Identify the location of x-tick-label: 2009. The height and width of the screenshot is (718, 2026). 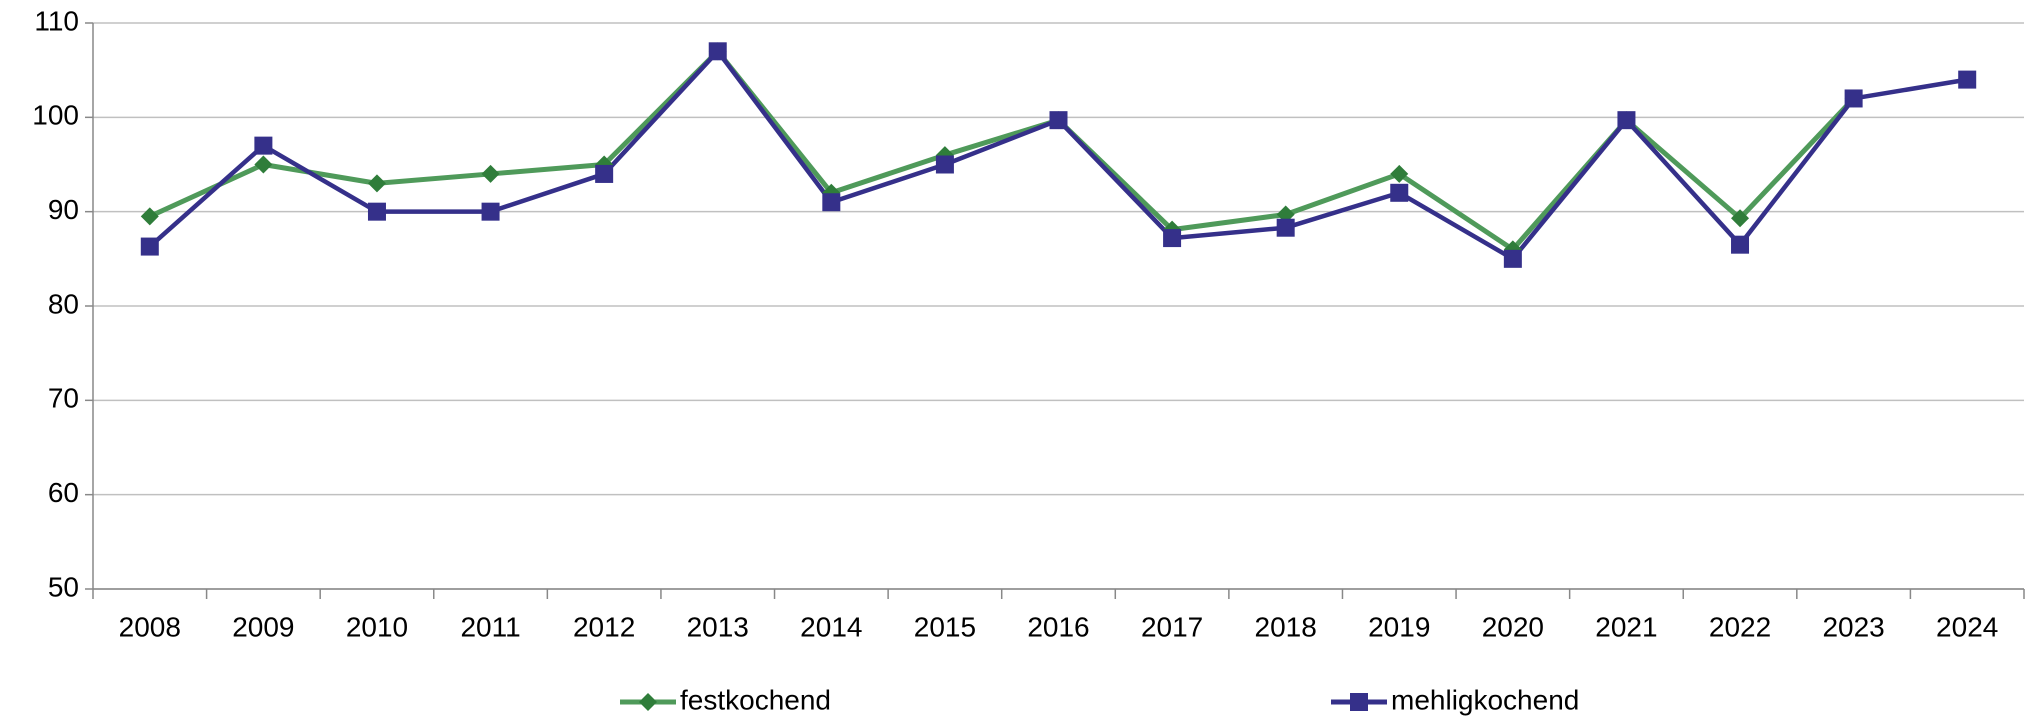
(263, 626).